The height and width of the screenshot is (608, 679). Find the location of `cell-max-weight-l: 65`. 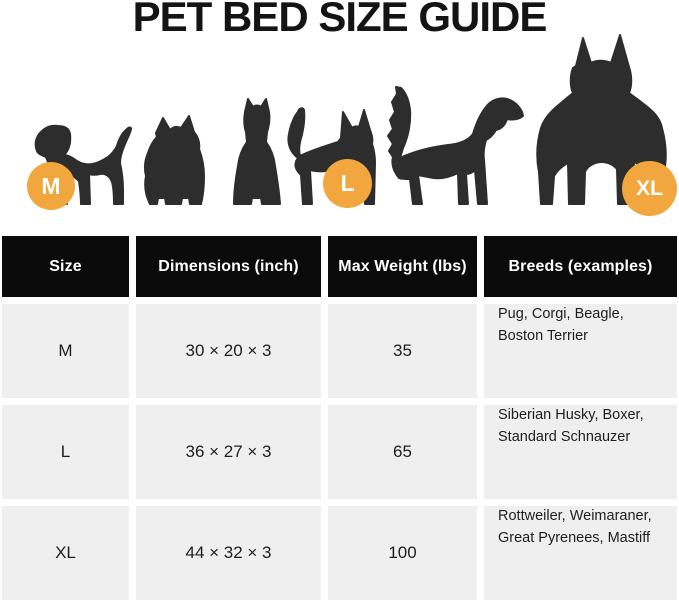

cell-max-weight-l: 65 is located at coordinates (402, 452).